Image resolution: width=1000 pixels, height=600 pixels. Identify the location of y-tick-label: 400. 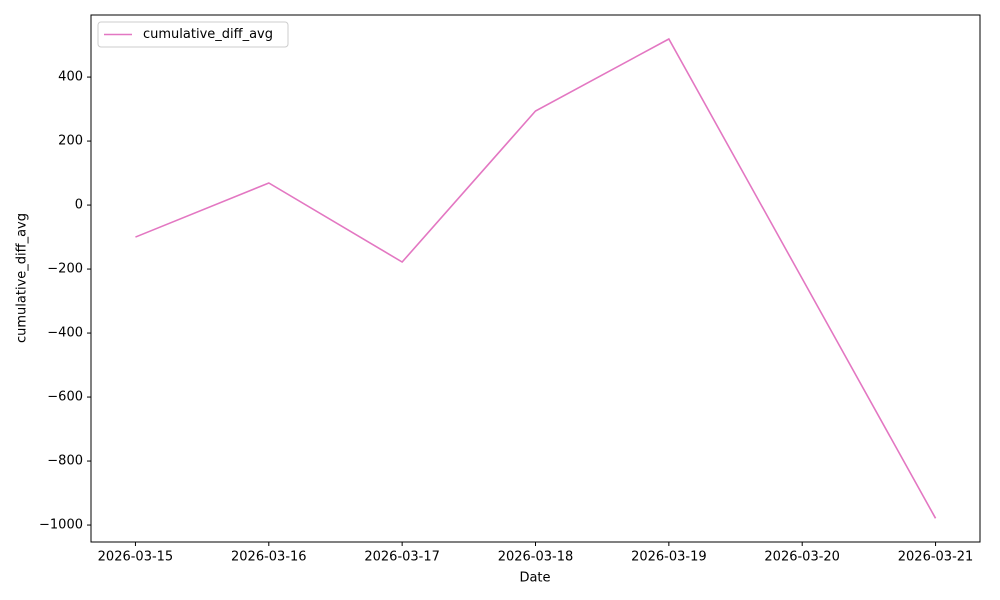
(70, 77).